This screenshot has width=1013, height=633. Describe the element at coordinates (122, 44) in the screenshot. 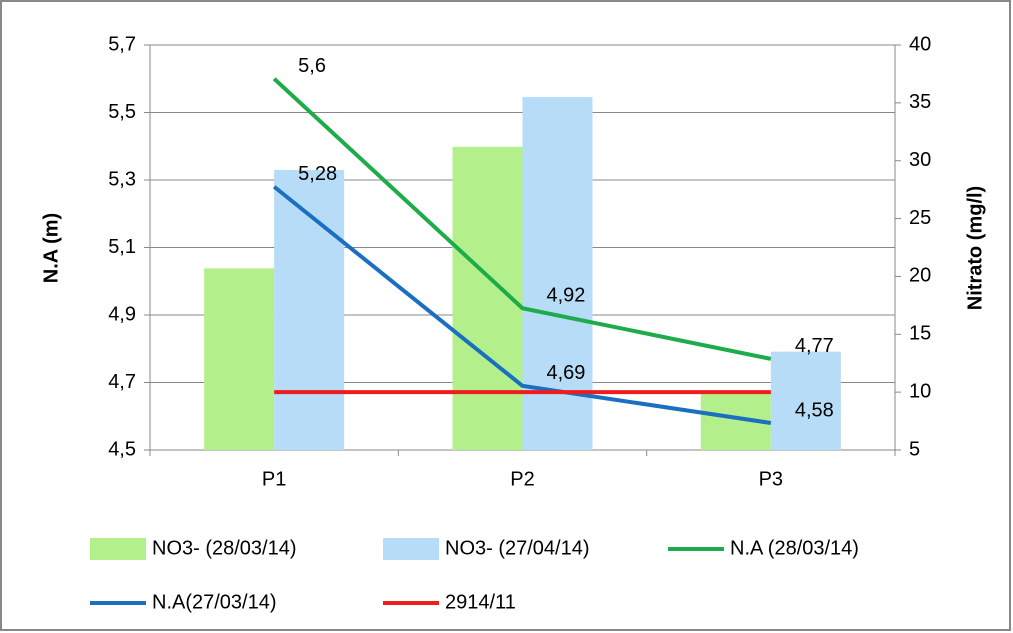

I see `y-tick-label: 5,7` at that location.